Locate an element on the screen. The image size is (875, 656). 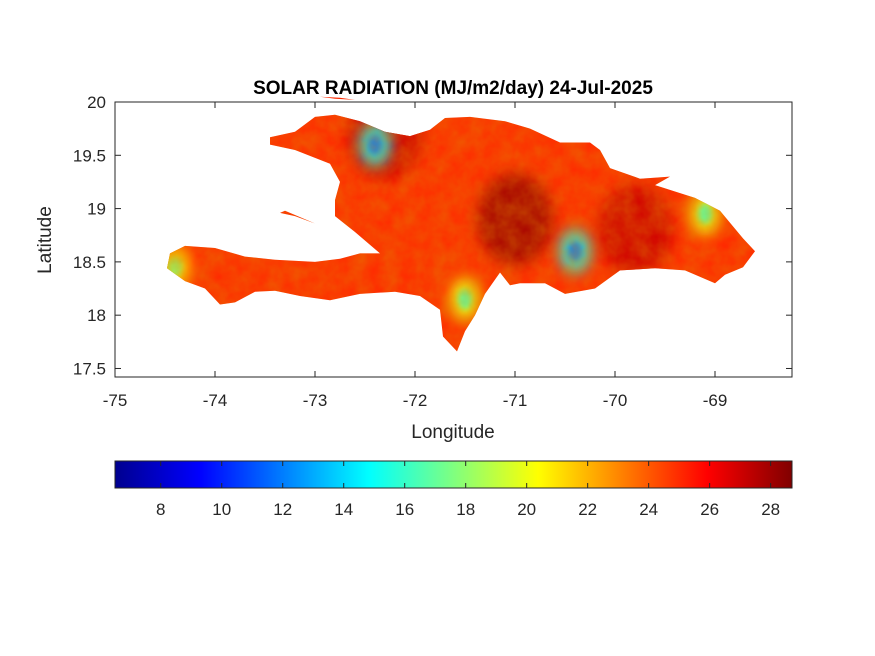
colorbar-tick-label: 8 is located at coordinates (160, 509).